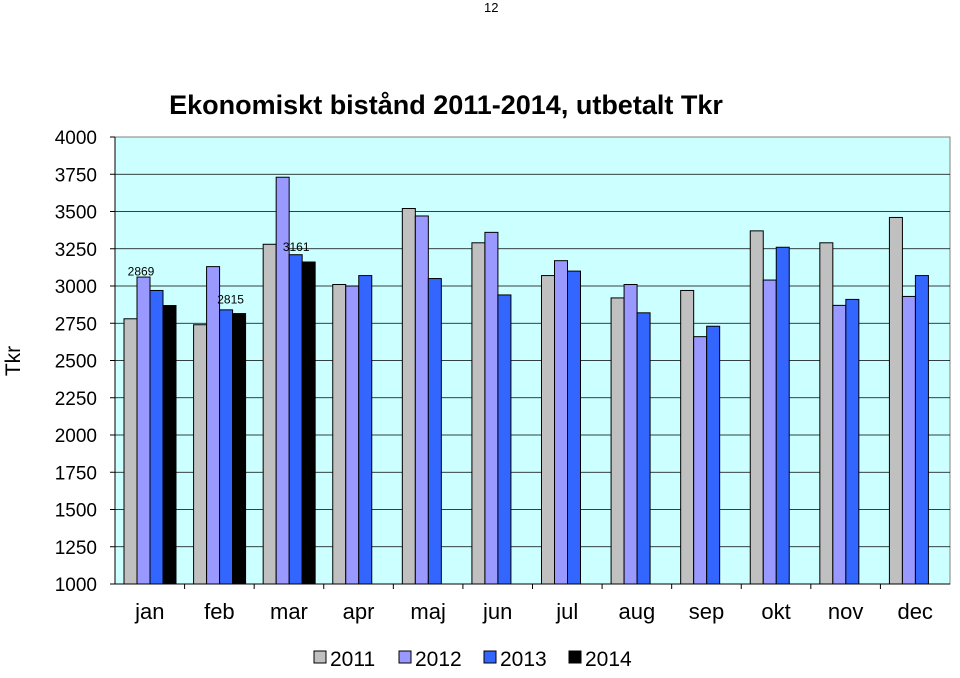 This screenshot has height=678, width=960. What do you see at coordinates (352, 435) in the screenshot?
I see `bar-2012-apr` at bounding box center [352, 435].